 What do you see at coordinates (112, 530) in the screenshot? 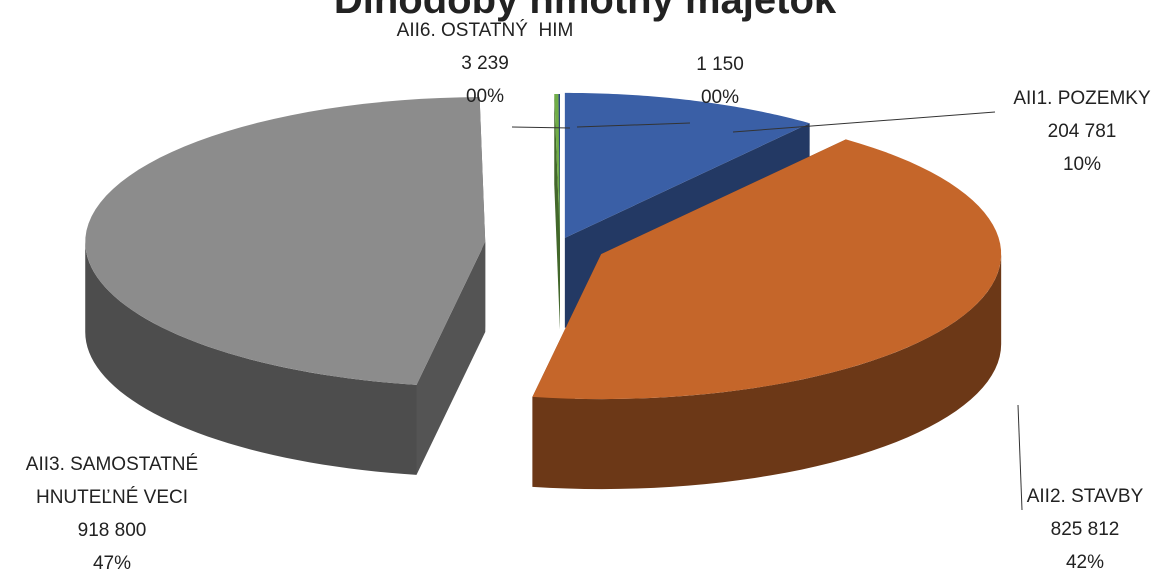
I see `value-label: 918 800` at bounding box center [112, 530].